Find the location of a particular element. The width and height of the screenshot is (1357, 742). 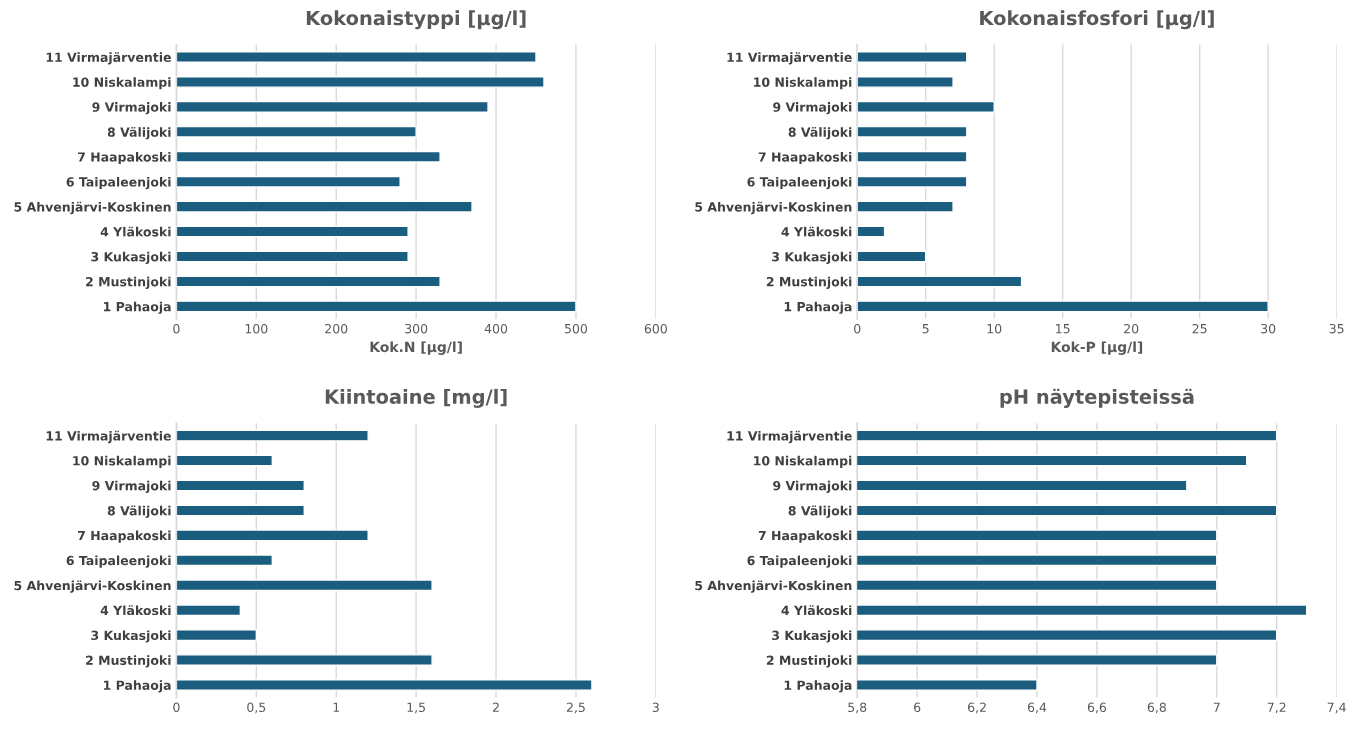

x-tick-label: 7,4 is located at coordinates (1336, 708).